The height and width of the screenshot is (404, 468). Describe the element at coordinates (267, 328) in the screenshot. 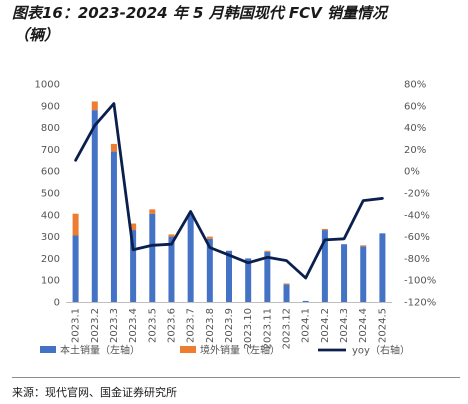

I see `x-tick-label: 2023.11` at that location.